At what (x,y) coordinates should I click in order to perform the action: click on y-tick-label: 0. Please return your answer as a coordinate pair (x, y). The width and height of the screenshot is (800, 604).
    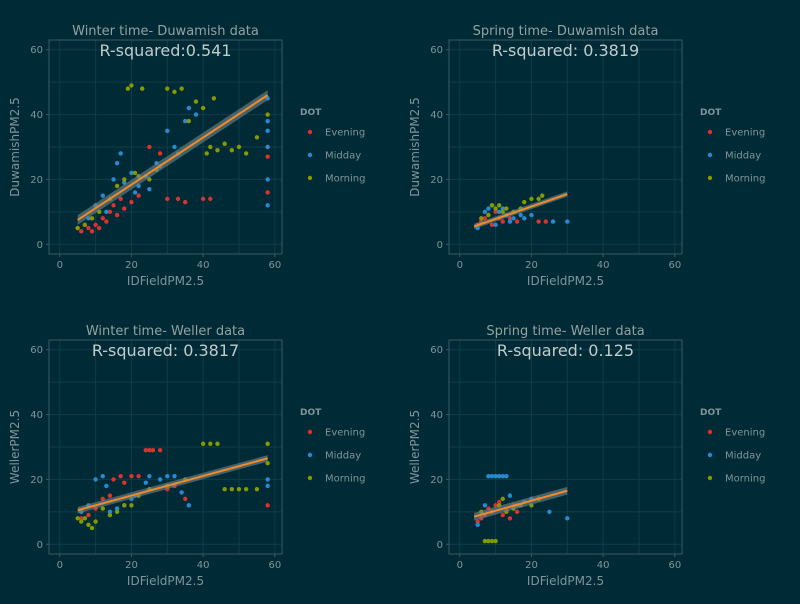
    Looking at the image, I should click on (440, 245).